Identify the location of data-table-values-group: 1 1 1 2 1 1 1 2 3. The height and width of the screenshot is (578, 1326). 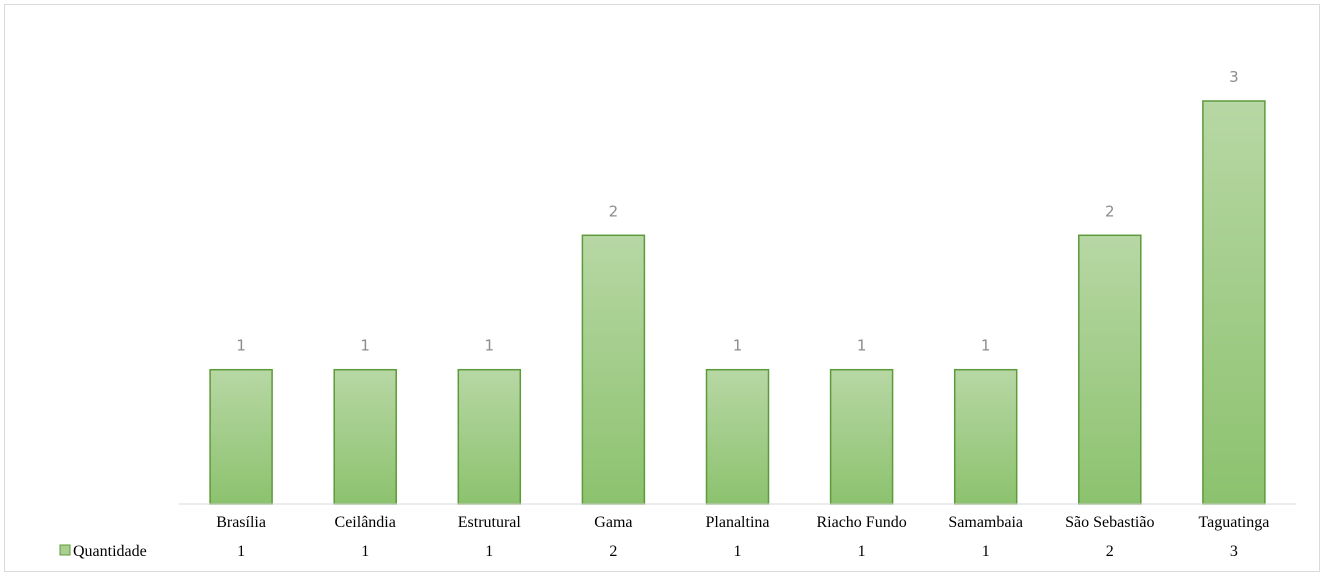
(737, 551).